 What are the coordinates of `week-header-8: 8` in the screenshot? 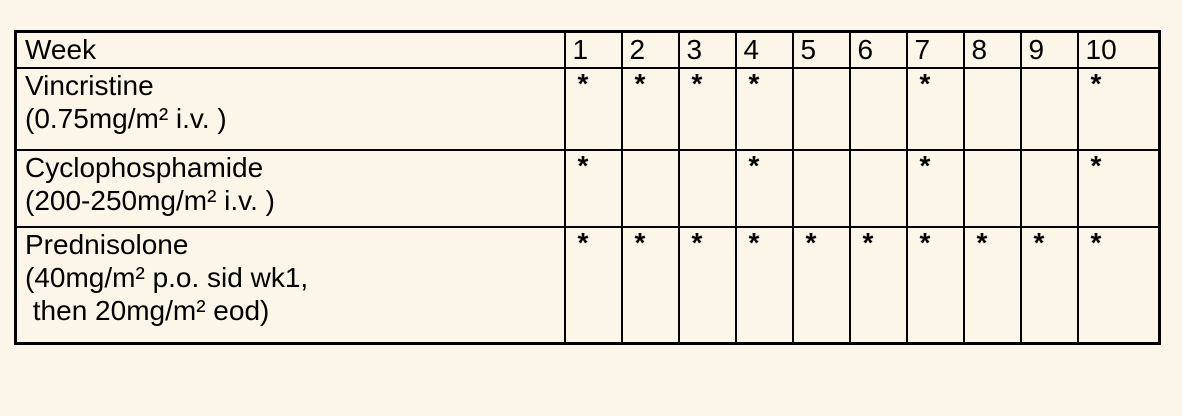 It's located at (992, 49).